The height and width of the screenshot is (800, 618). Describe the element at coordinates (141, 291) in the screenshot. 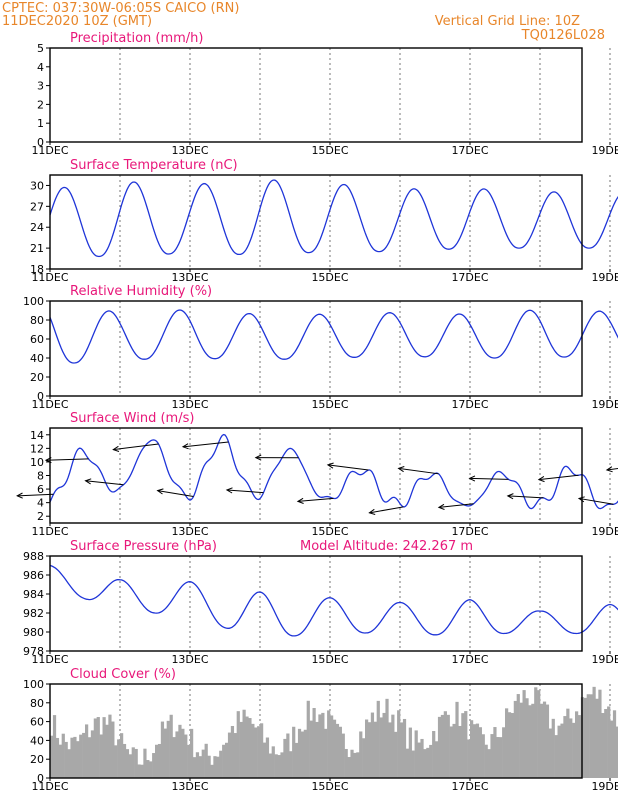

I see `rh-title: Relative Humidity (%)` at that location.